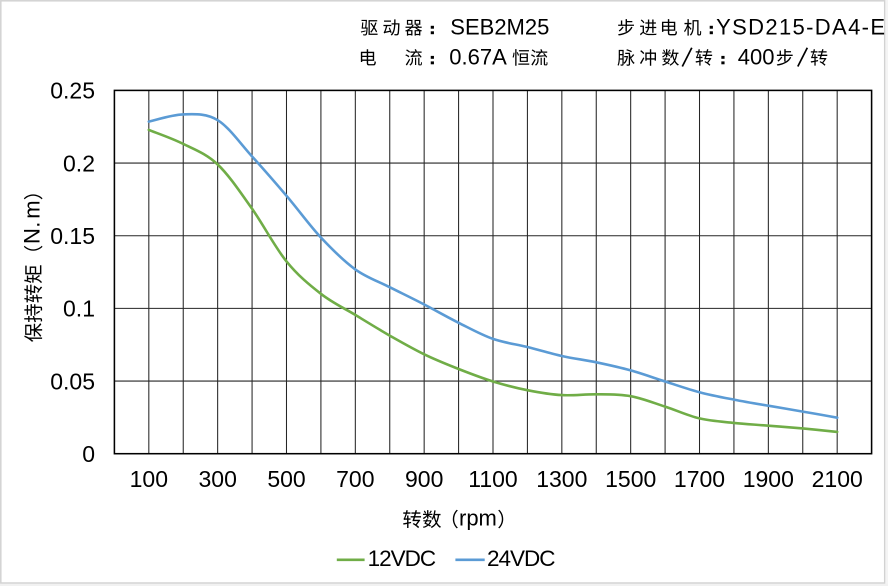 Image resolution: width=888 pixels, height=586 pixels. I want to click on svg-text: SEB2M25, so click(499, 27).